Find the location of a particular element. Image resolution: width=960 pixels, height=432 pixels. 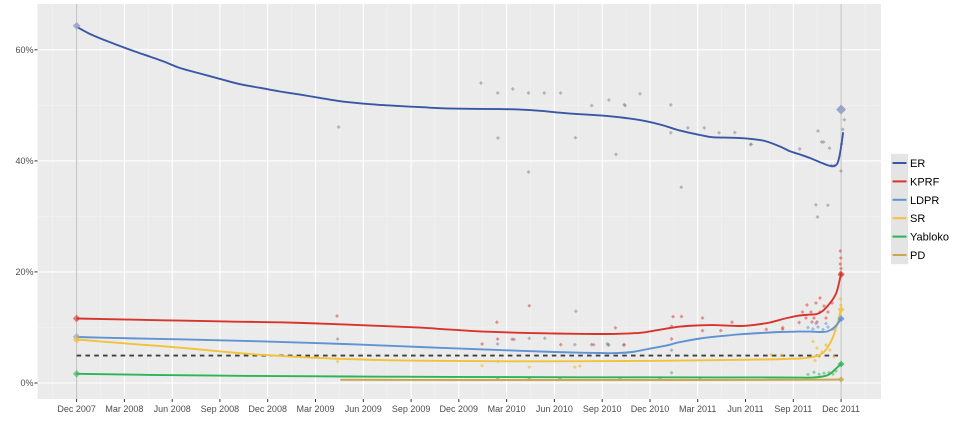

svg-text: Jun 2010 is located at coordinates (554, 409).